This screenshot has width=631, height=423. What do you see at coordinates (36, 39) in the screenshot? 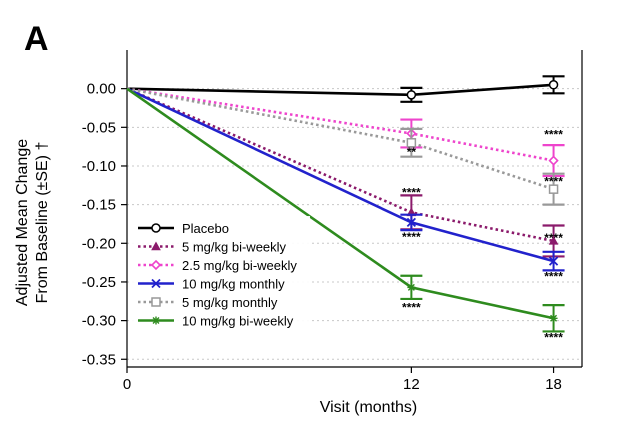
I see `panel-label: A` at bounding box center [36, 39].